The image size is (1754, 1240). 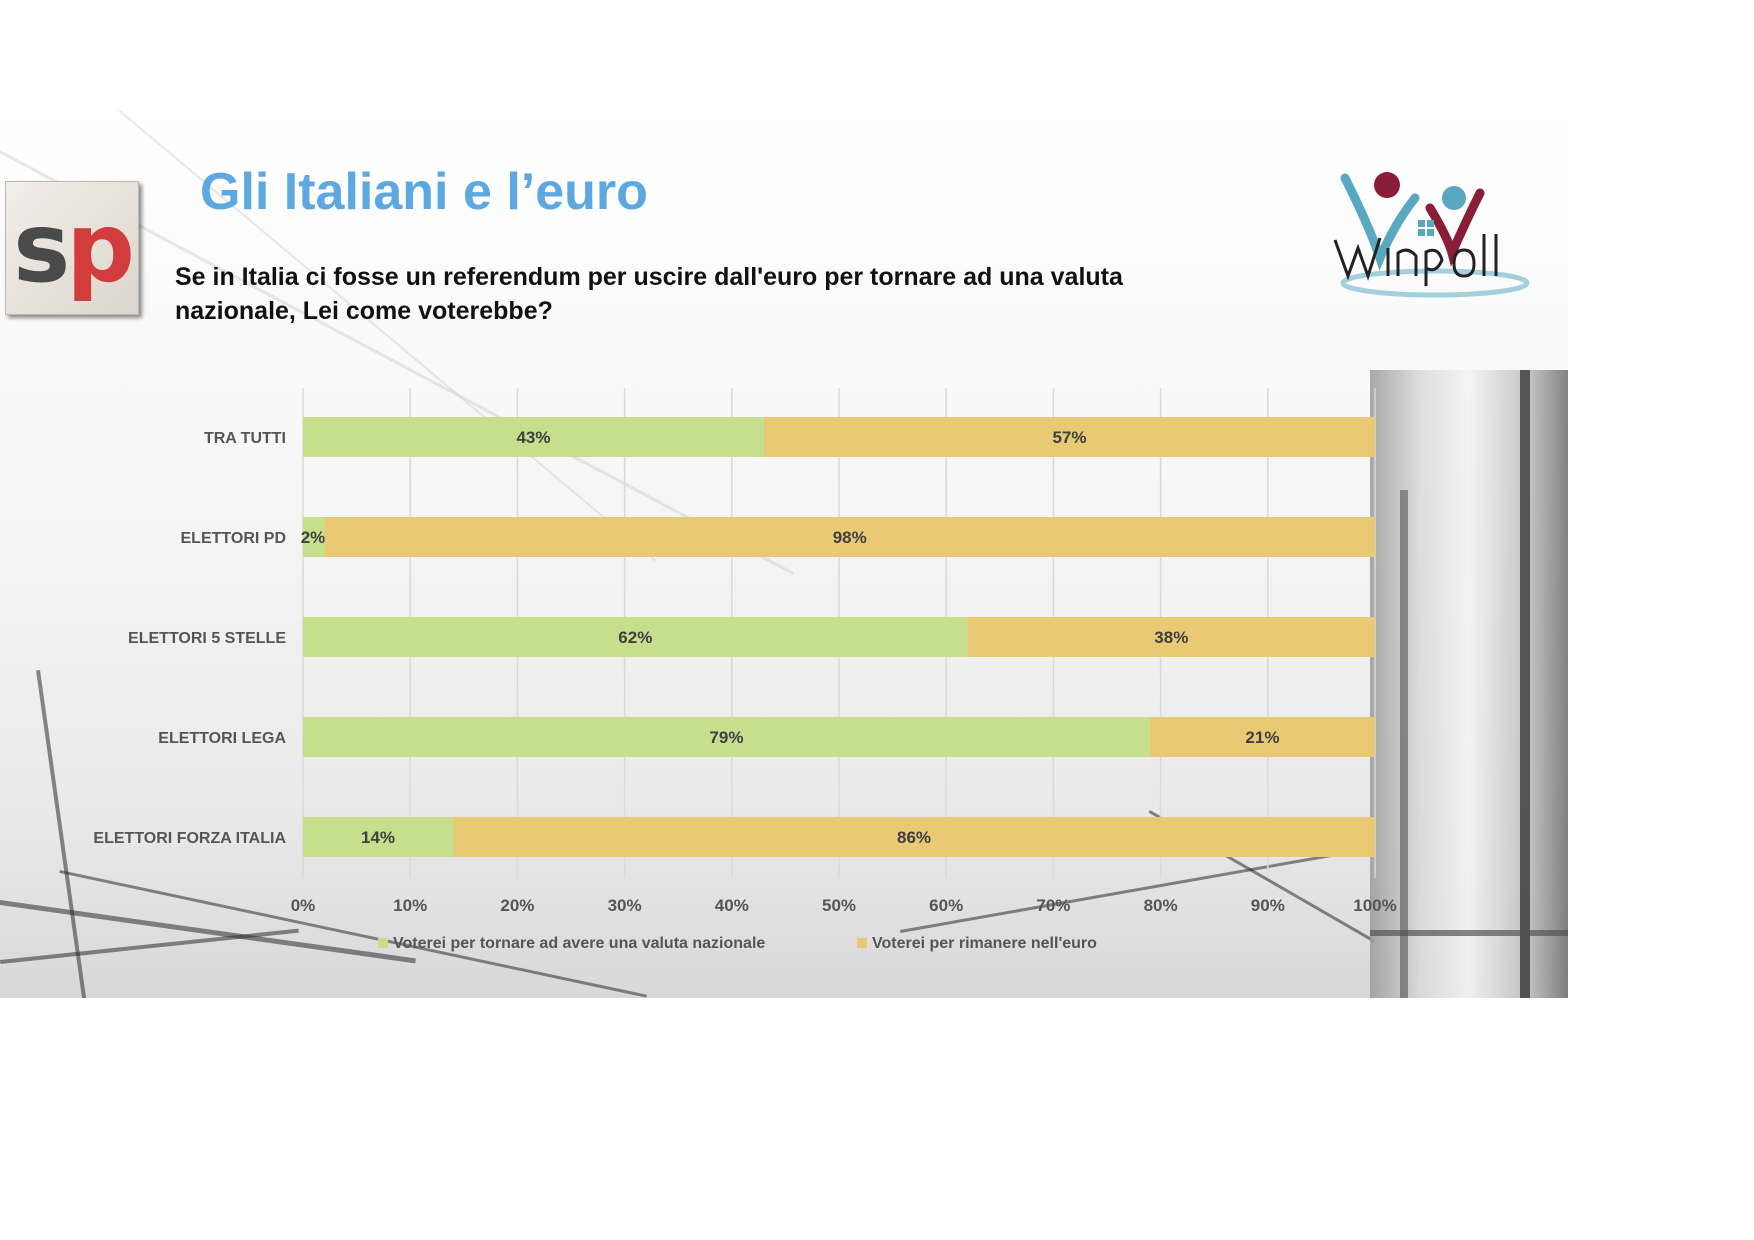 What do you see at coordinates (303, 905) in the screenshot?
I see `x-tick-label: 0%` at bounding box center [303, 905].